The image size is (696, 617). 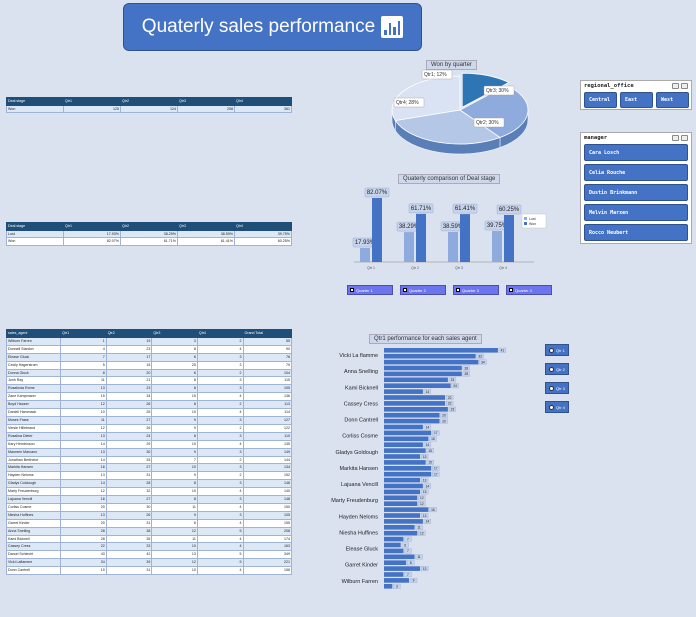 I want to click on table-cell: 6, so click(x=174, y=373).